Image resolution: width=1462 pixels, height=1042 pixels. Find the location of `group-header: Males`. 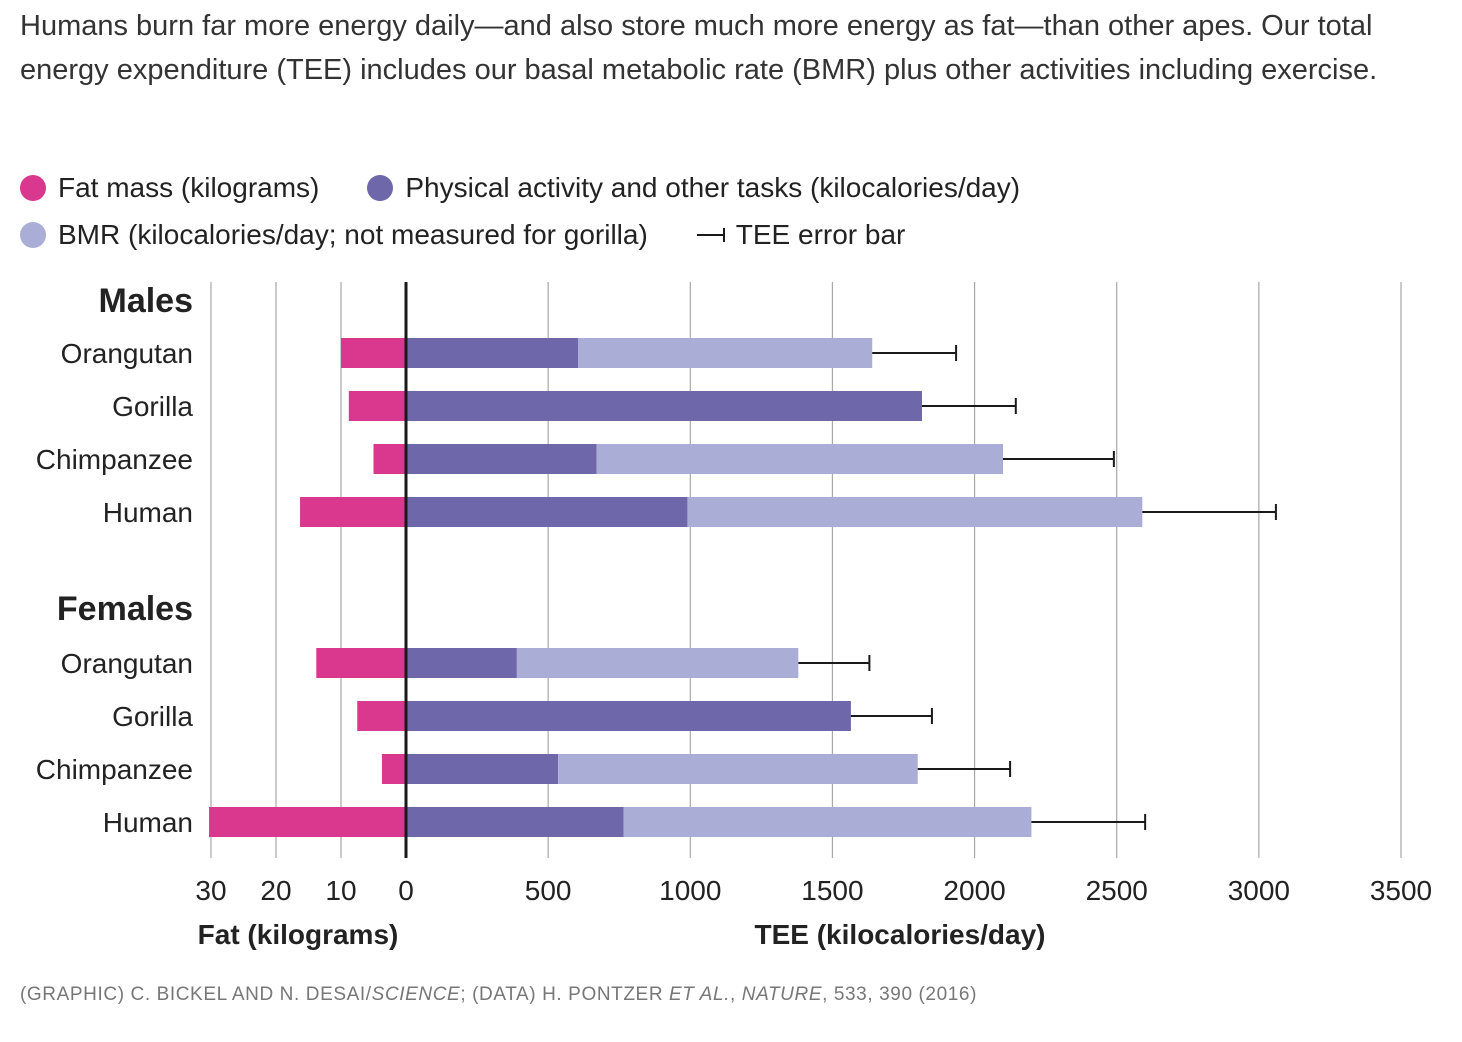

group-header: Males is located at coordinates (146, 301).